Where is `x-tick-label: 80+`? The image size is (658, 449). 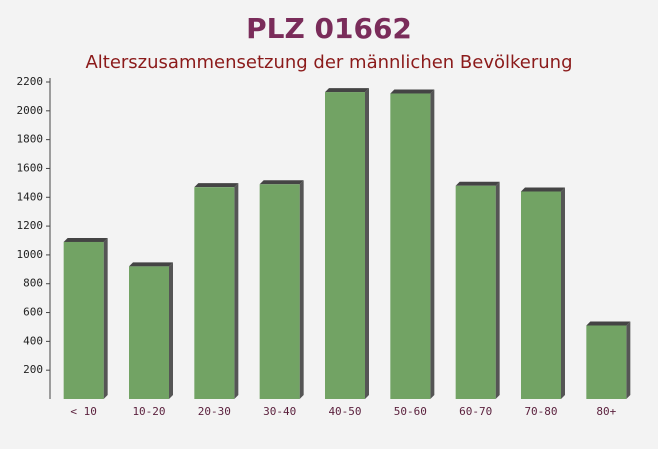 x-tick-label: 80+ is located at coordinates (606, 411).